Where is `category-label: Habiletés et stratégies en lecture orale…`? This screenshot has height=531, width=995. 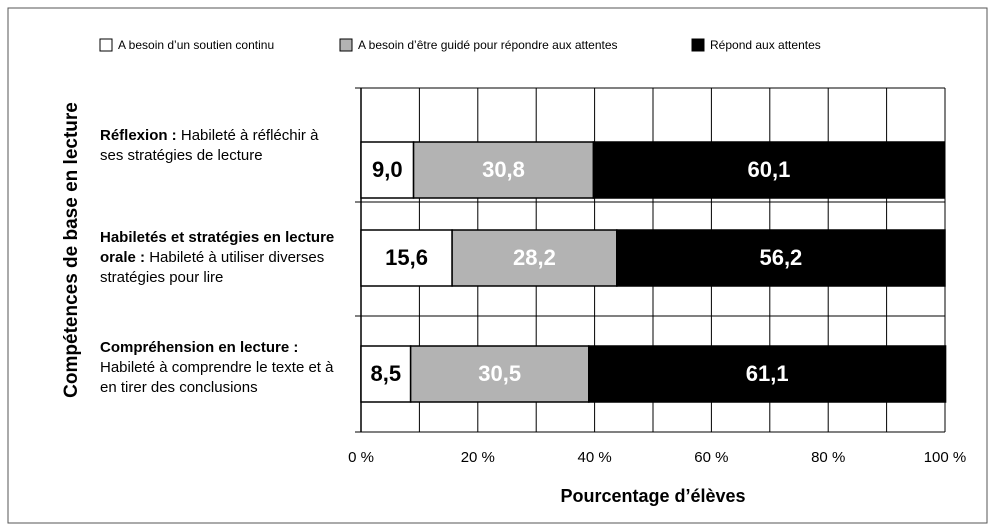 category-label: Habiletés et stratégies en lecture orale… is located at coordinates (222, 258).